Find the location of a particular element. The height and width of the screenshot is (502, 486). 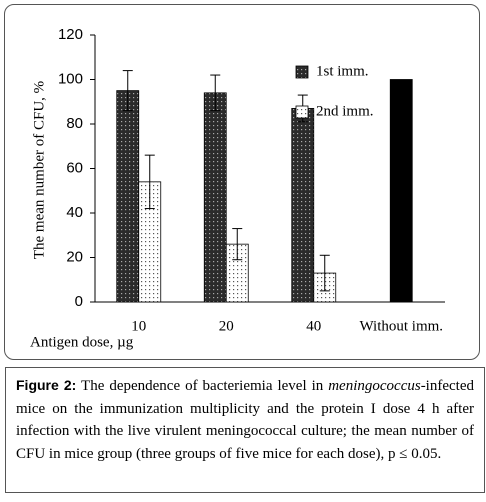

y-tick-label: 20 is located at coordinates (74, 256).